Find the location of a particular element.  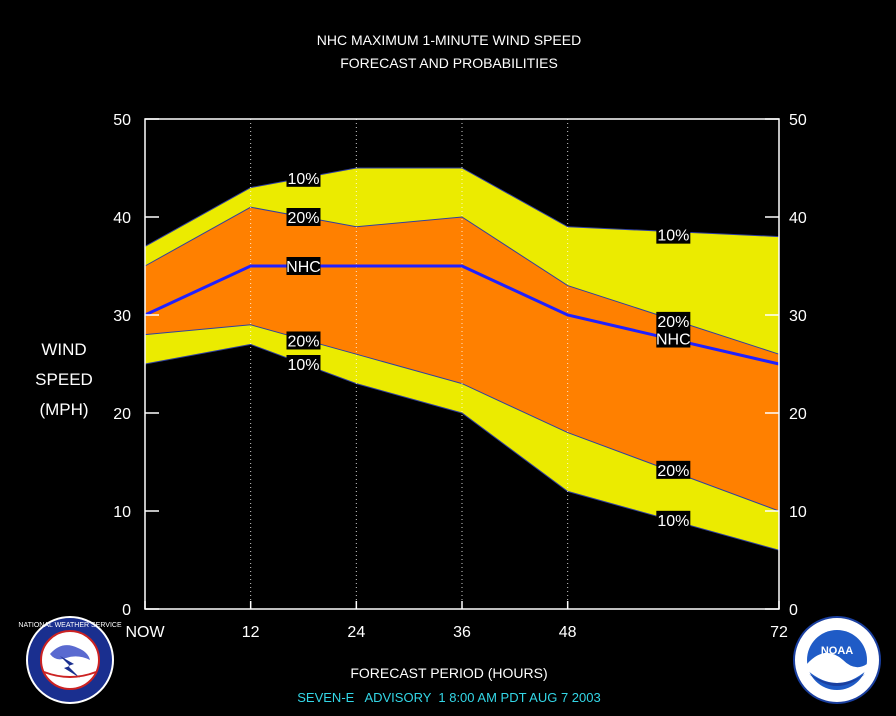

x-tick-label: 24 is located at coordinates (356, 632).